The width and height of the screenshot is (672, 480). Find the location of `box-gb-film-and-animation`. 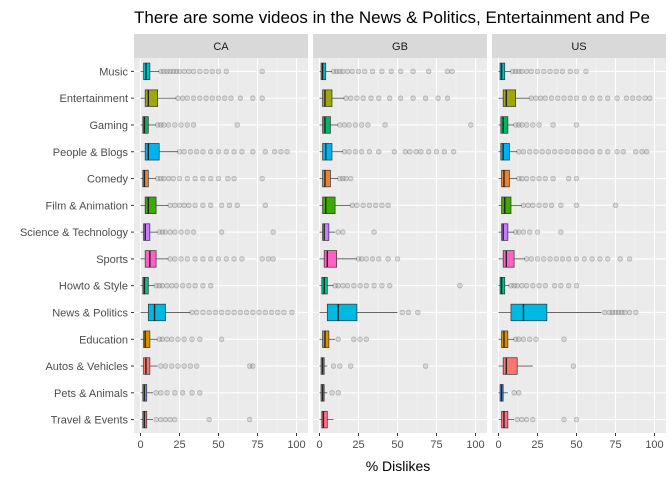

box-gb-film-and-animation is located at coordinates (355, 205).